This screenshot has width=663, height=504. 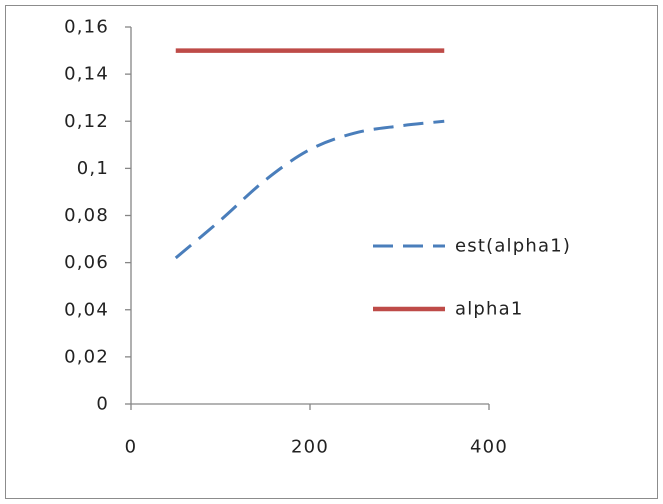 I want to click on x-axis: 0 200 400, so click(x=316, y=431).